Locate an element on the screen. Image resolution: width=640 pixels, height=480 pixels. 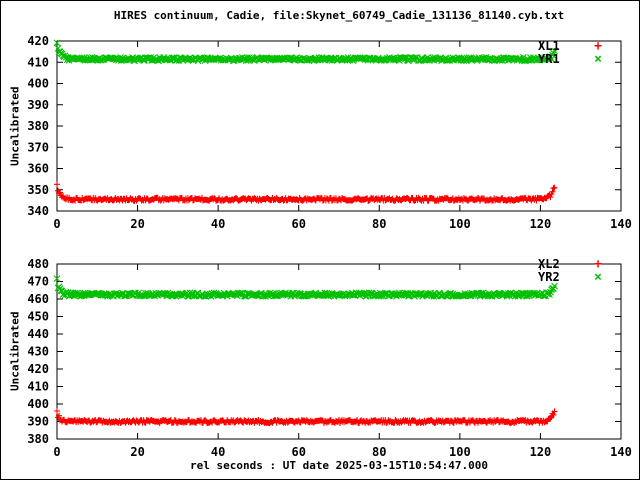
legend-entry: YR1 × is located at coordinates (570, 59).